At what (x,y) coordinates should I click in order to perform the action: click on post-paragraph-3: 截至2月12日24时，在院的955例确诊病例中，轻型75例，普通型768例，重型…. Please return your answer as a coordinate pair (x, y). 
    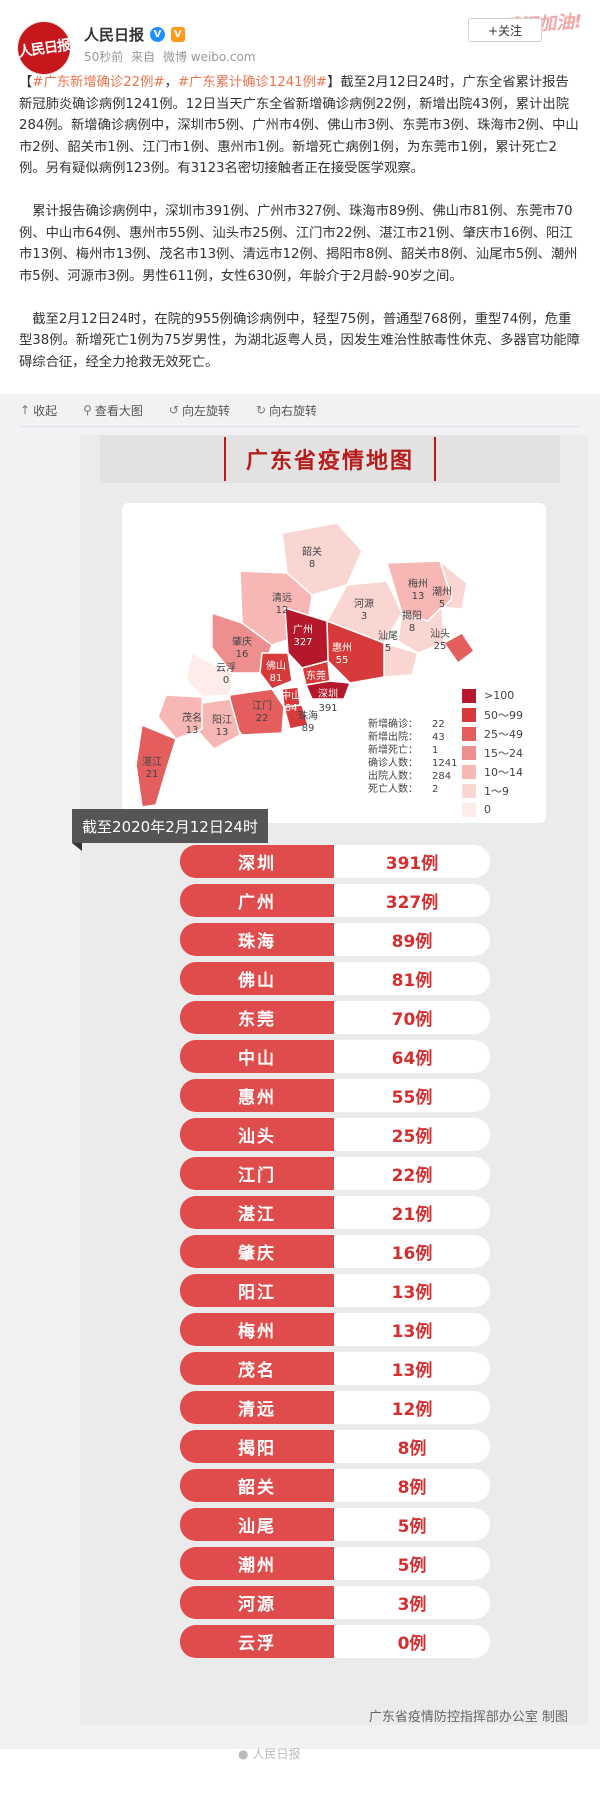
    Looking at the image, I should click on (300, 341).